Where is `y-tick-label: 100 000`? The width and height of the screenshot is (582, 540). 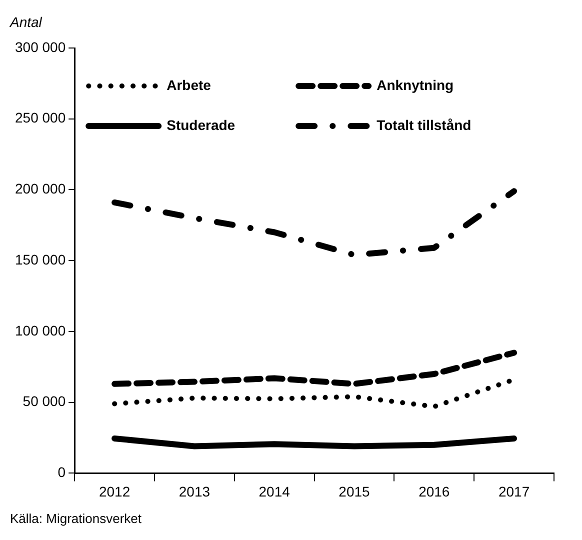
y-tick-label: 100 000 is located at coordinates (40, 330).